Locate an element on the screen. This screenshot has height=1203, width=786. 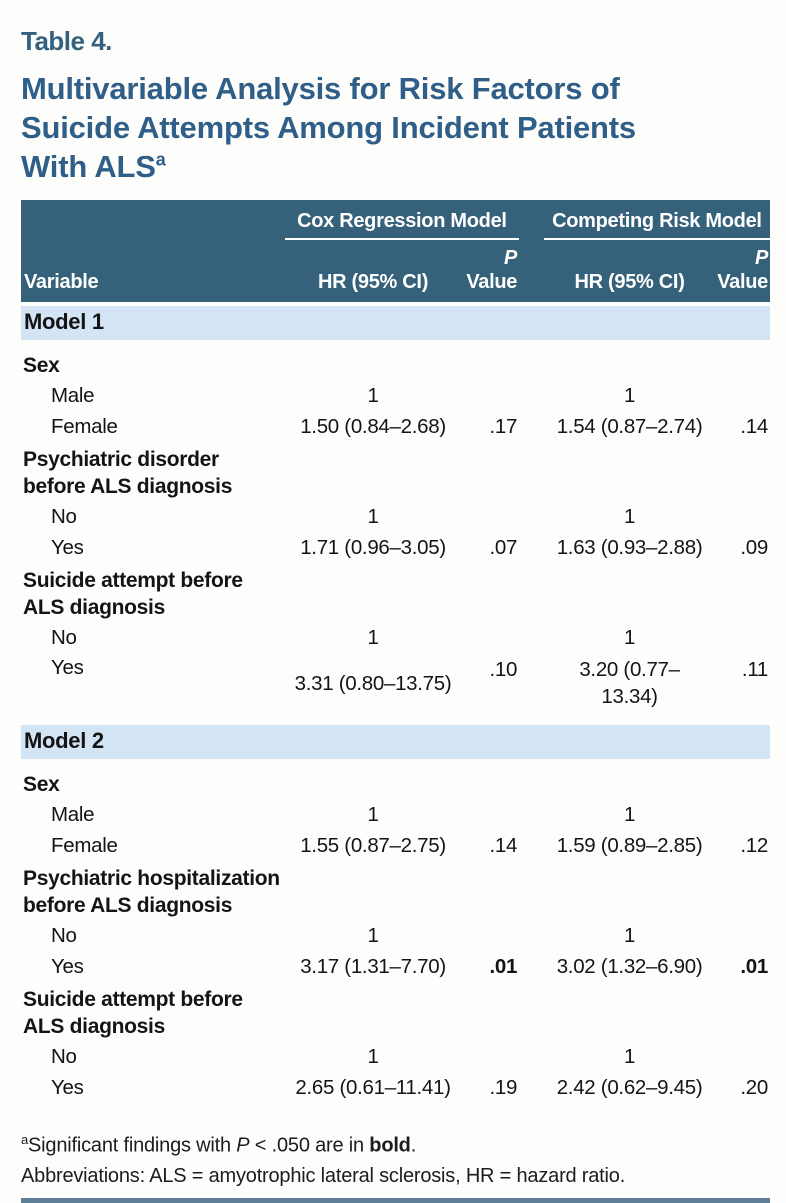
row-suicide-no-m2: No 1 1 is located at coordinates (395, 1056).